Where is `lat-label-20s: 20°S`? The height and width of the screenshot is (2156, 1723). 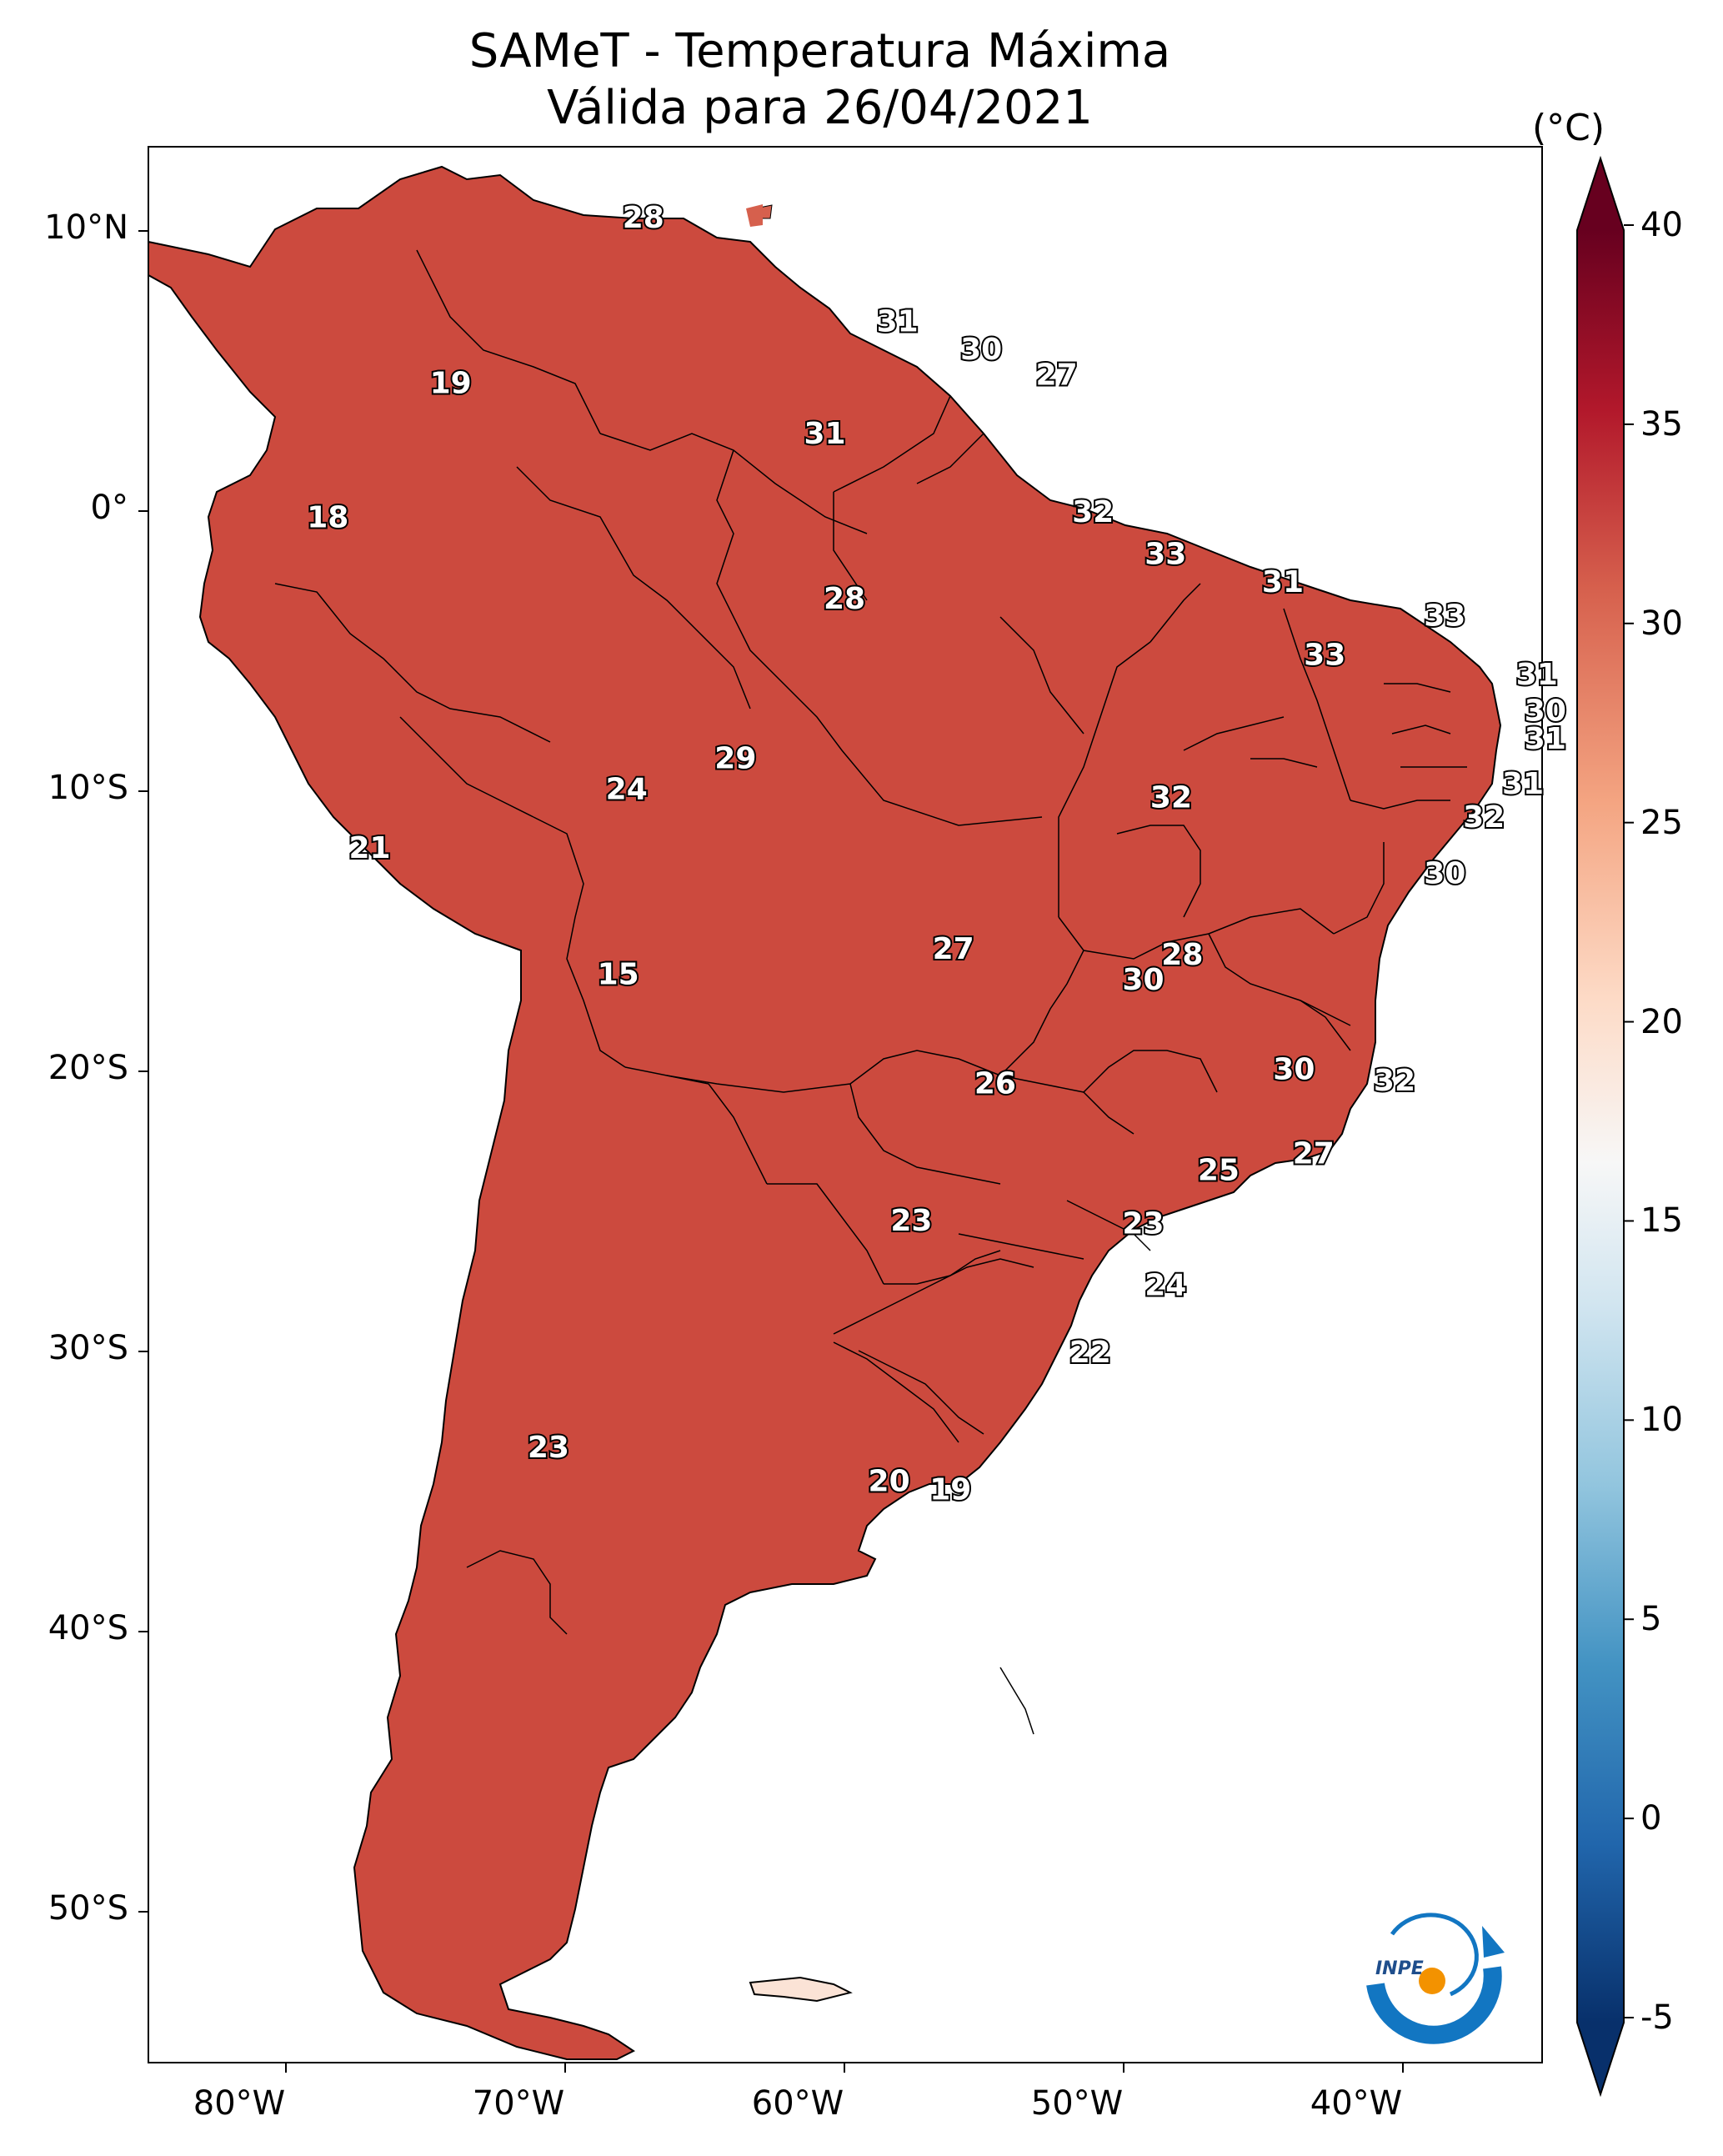
lat-label-20s: 20°S is located at coordinates (88, 1068).